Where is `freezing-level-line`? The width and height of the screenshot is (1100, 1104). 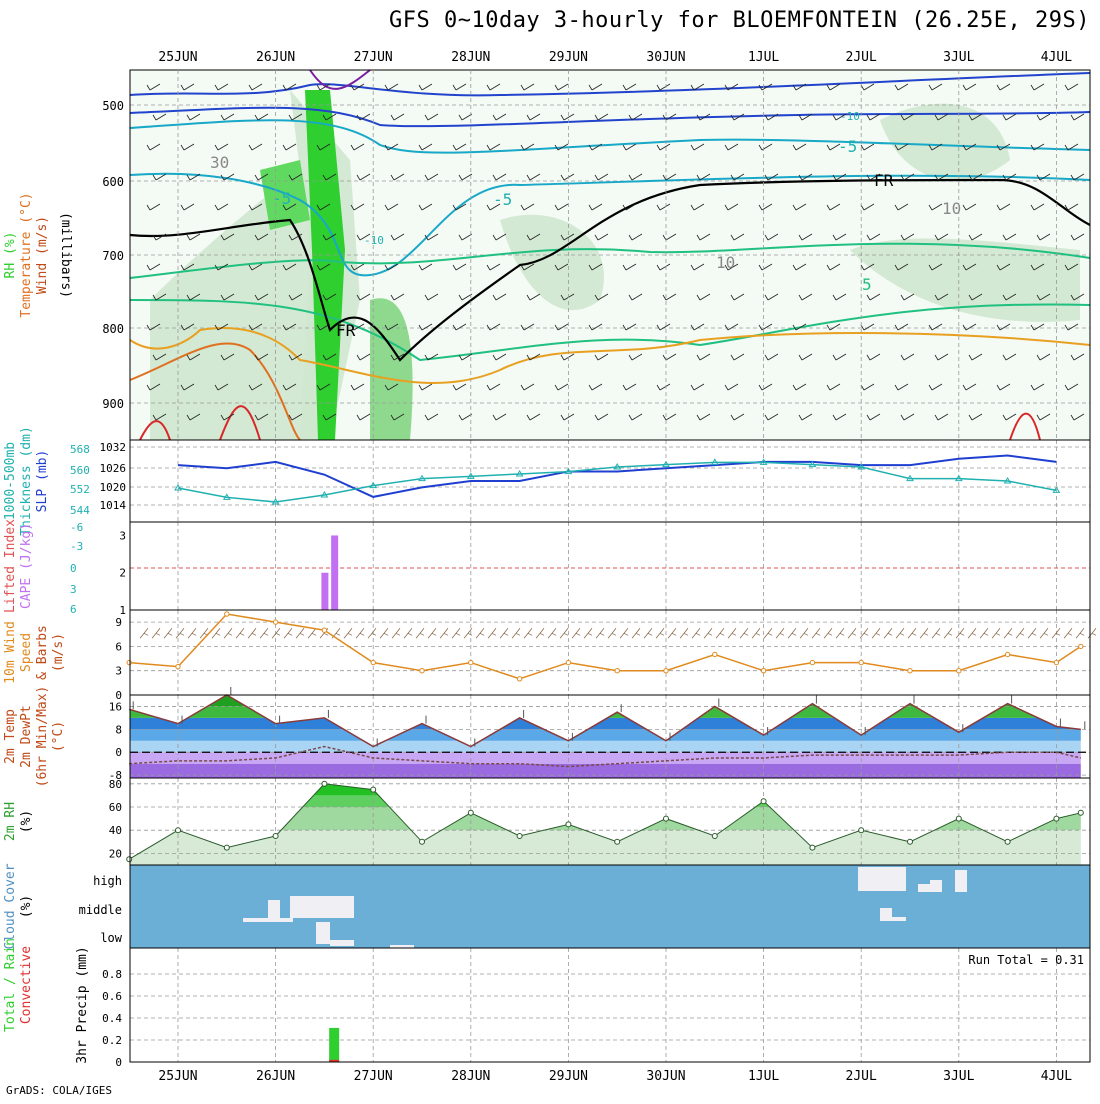 freezing-level-line is located at coordinates (610, 270).